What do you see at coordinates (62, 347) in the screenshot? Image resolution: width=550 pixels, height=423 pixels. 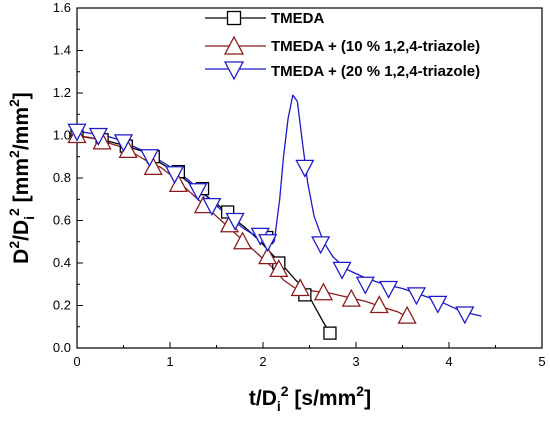 I see `y-tick-label: 0.0` at bounding box center [62, 347].